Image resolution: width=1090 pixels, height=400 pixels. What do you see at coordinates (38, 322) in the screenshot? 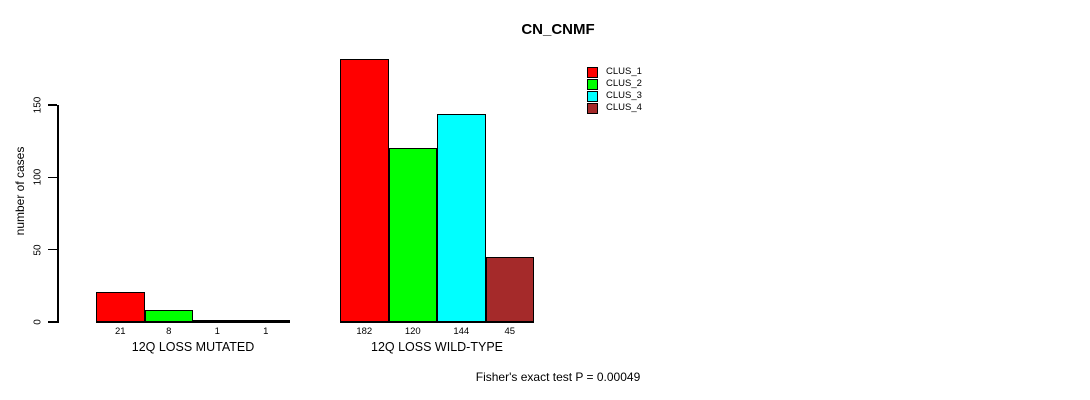
I see `y-axis-tick-label: 0` at bounding box center [38, 322].